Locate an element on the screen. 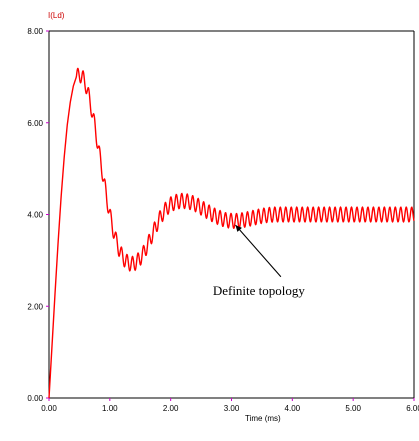 Image resolution: width=419 pixels, height=441 pixels. x-tick-label: 4.00 is located at coordinates (293, 408).